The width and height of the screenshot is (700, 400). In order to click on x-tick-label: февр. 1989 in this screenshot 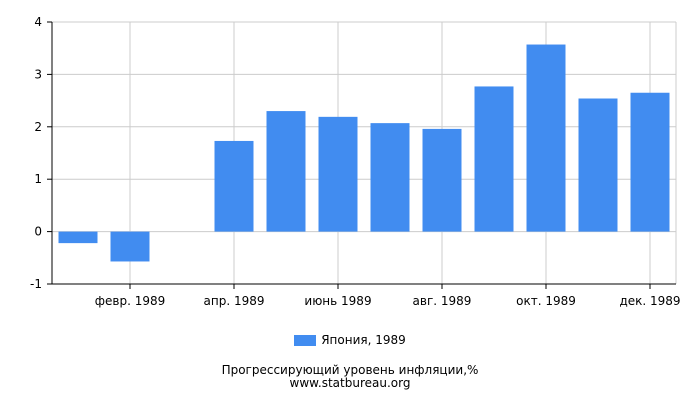, I will do `click(130, 301)`.